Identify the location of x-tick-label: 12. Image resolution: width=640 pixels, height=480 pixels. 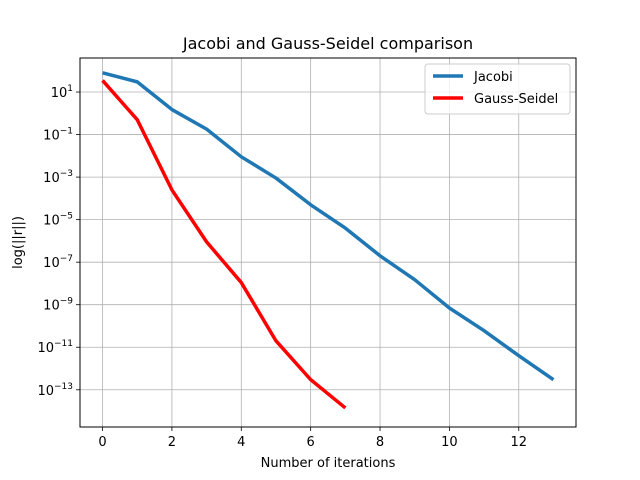
(518, 442).